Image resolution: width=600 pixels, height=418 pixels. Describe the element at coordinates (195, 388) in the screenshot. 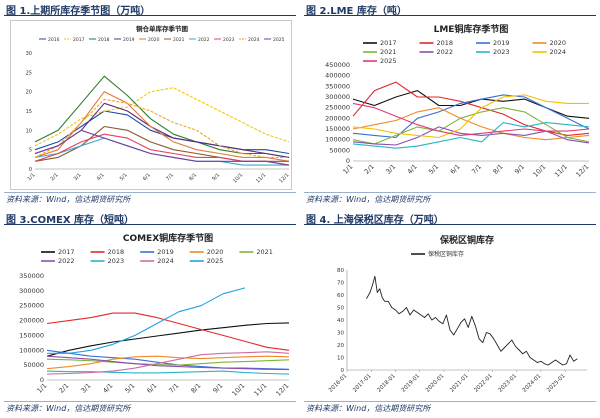

I see `x-tick-label: 8/1` at that location.